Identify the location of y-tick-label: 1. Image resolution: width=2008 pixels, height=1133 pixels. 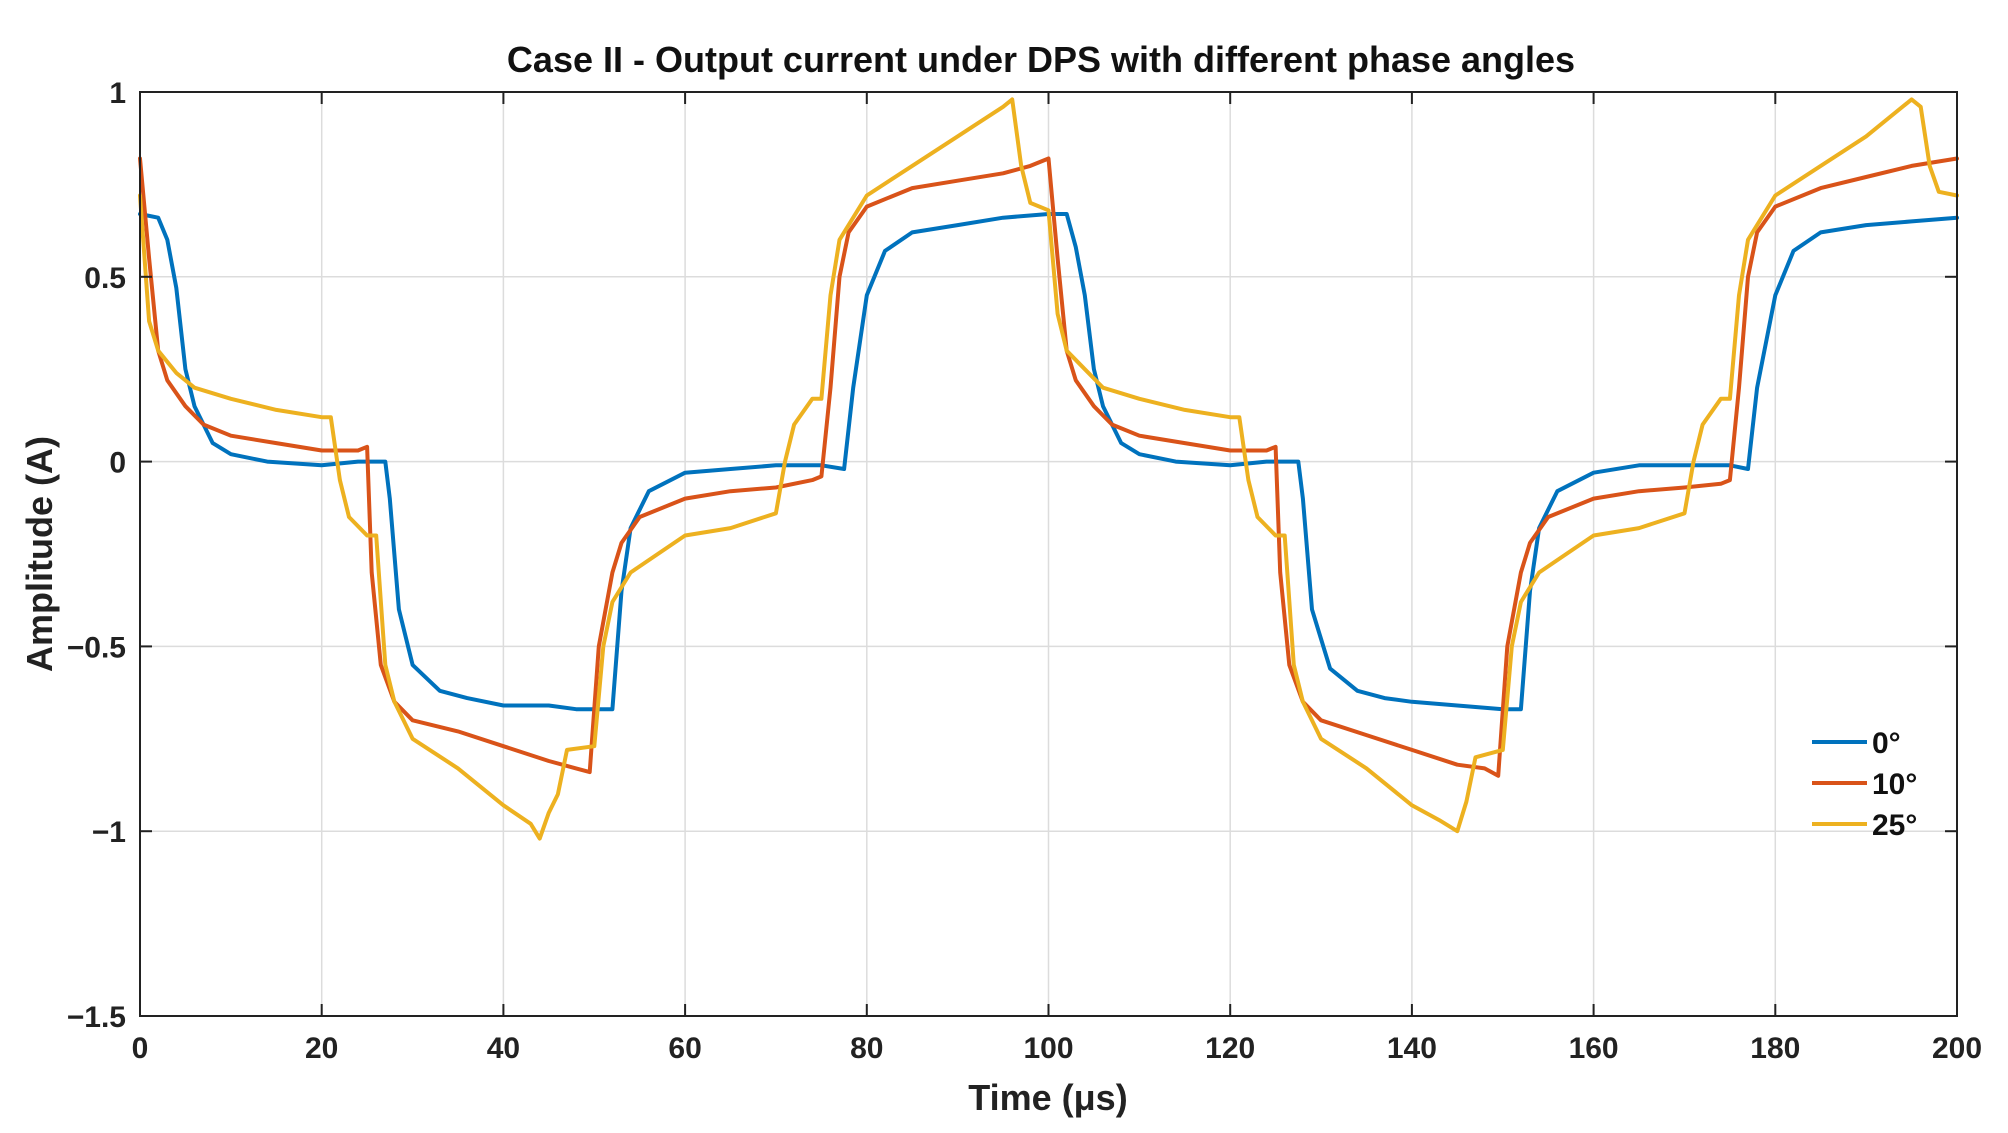
(117, 93).